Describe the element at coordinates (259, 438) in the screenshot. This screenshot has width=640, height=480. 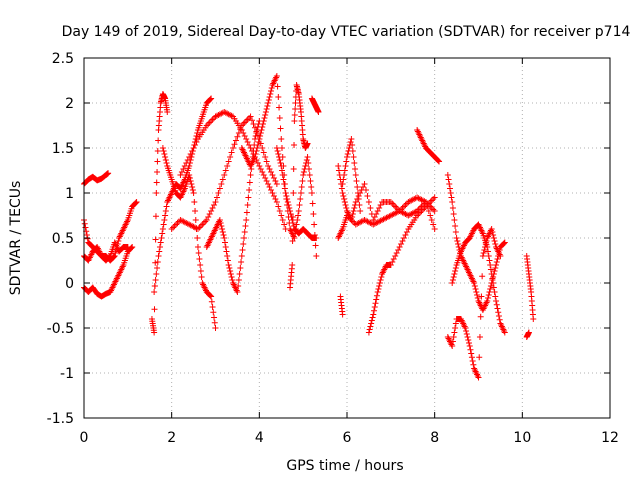
I see `x-tick-label: 4` at that location.